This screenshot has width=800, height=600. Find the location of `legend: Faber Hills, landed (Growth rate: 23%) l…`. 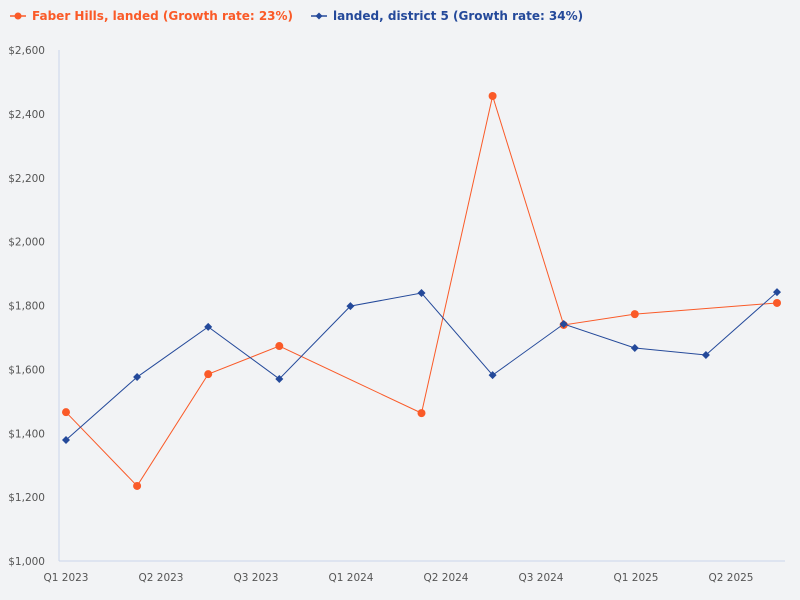

legend: Faber Hills, landed (Growth rate: 23%) l… is located at coordinates (296, 16).